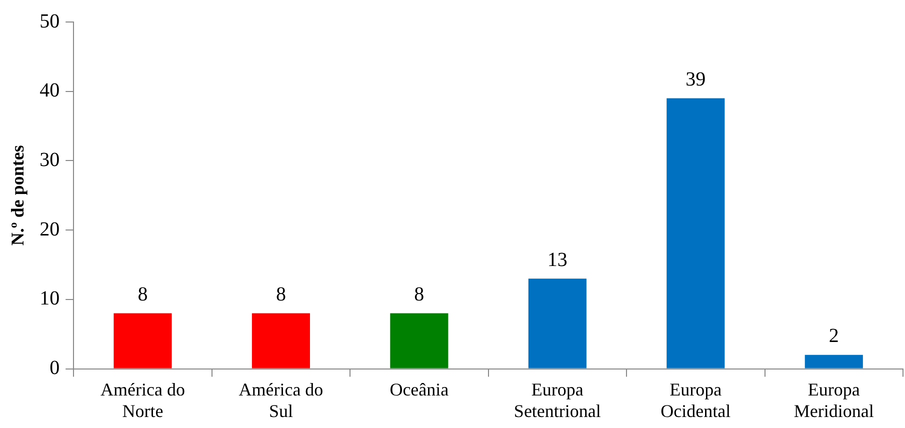  What do you see at coordinates (17, 195) in the screenshot?
I see `y-axis-title: N.º de pontes` at bounding box center [17, 195].